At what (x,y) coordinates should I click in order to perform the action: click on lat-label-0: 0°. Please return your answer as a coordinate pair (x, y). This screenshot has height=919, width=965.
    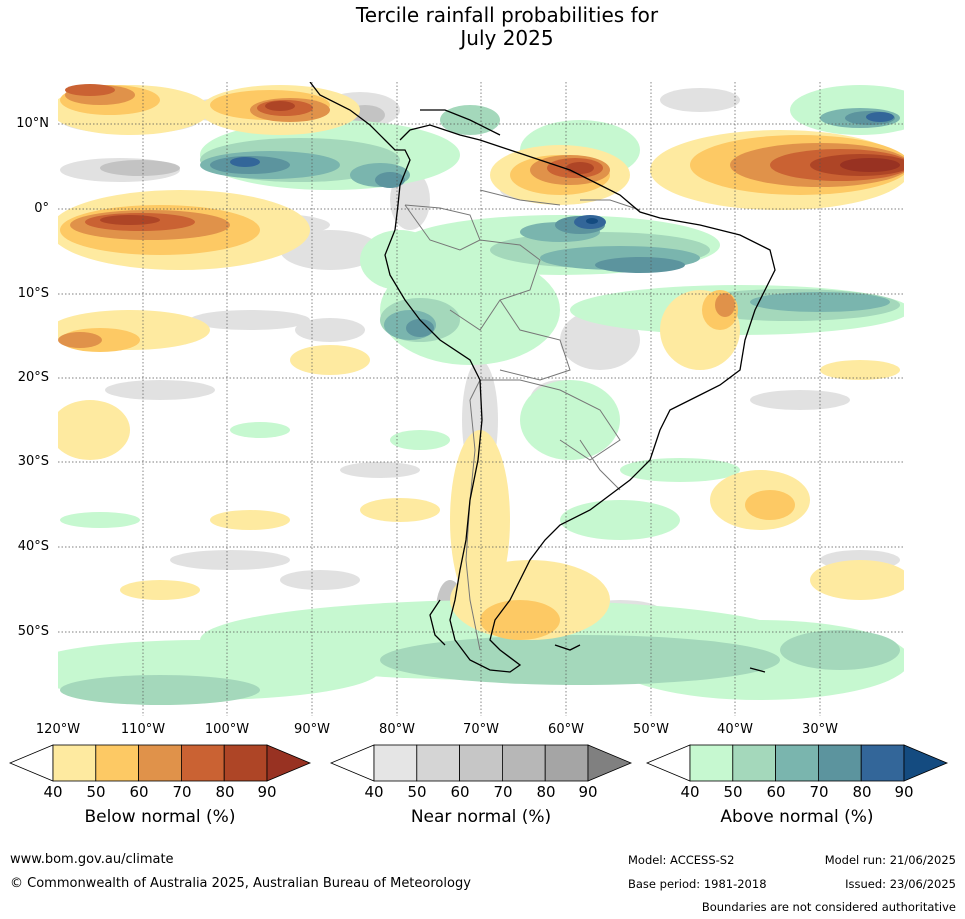
    Looking at the image, I should click on (41, 208).